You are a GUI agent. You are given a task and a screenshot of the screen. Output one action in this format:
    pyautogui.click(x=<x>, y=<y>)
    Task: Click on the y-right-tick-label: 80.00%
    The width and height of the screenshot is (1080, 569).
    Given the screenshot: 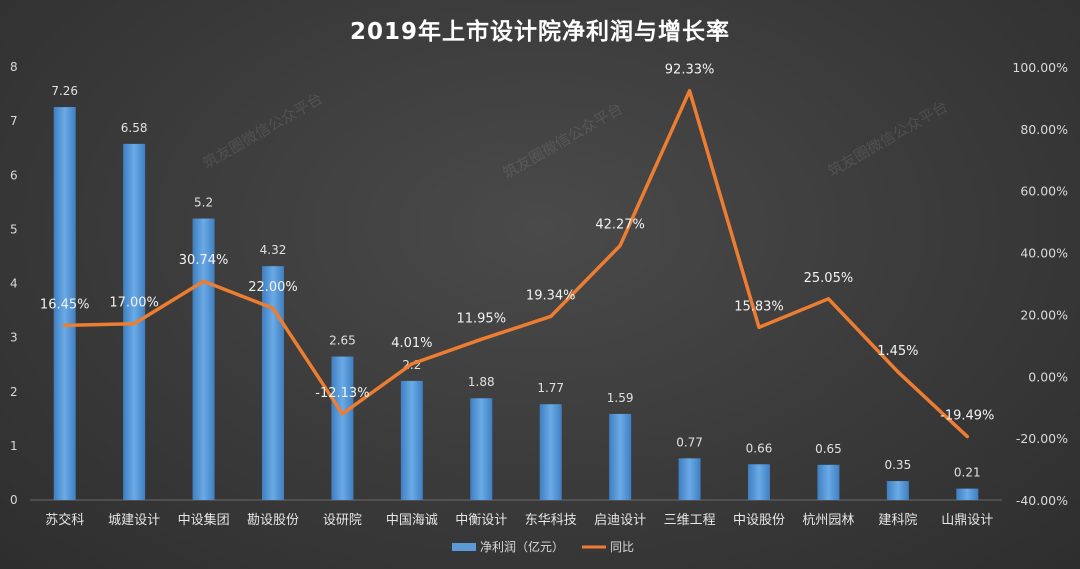 What is the action you would take?
    pyautogui.click(x=1044, y=129)
    